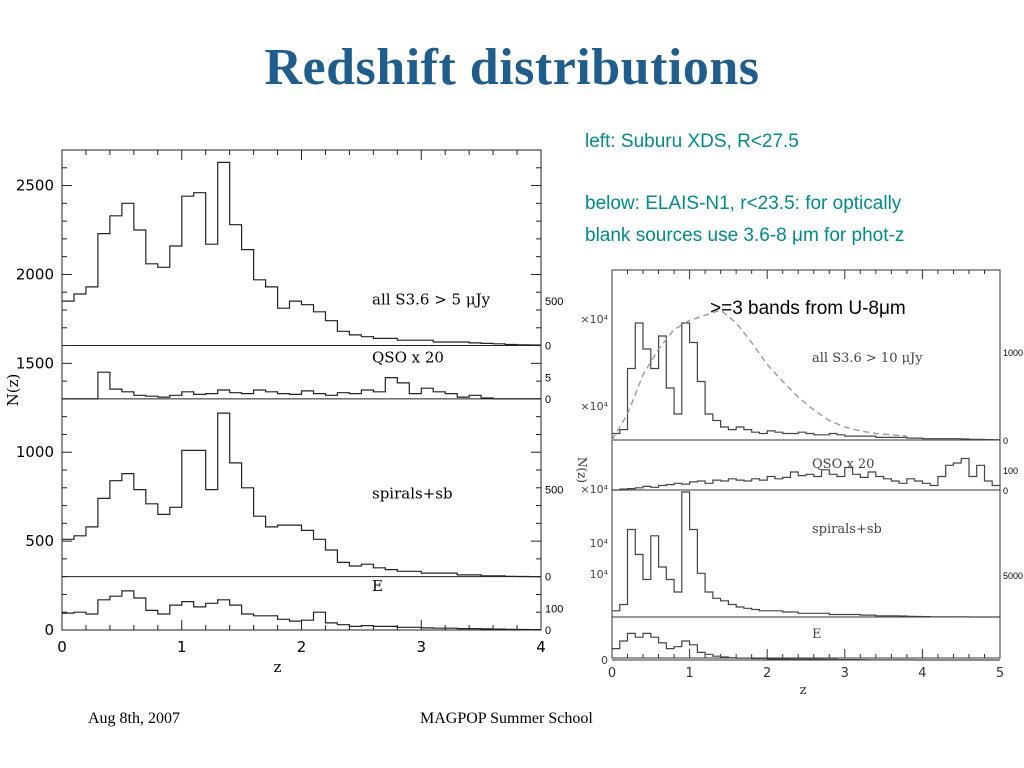 This screenshot has width=1024, height=768. Describe the element at coordinates (35, 363) in the screenshot. I see `y-tick-label: 1500` at that location.